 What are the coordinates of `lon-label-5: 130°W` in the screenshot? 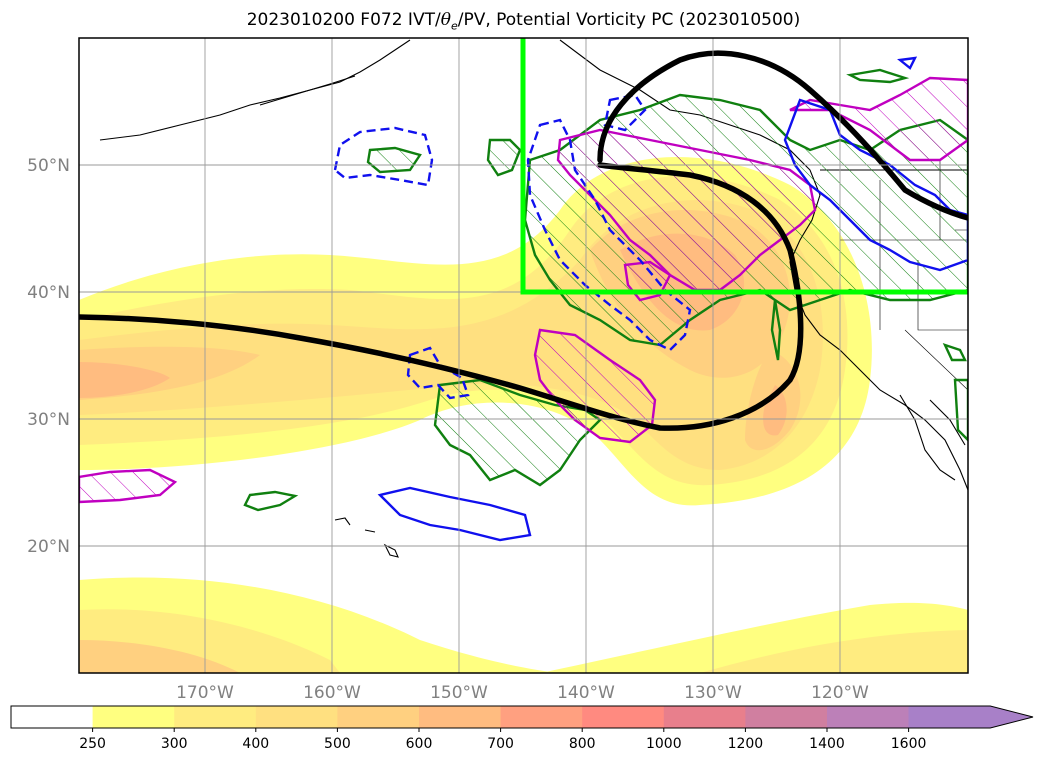 It's located at (713, 693).